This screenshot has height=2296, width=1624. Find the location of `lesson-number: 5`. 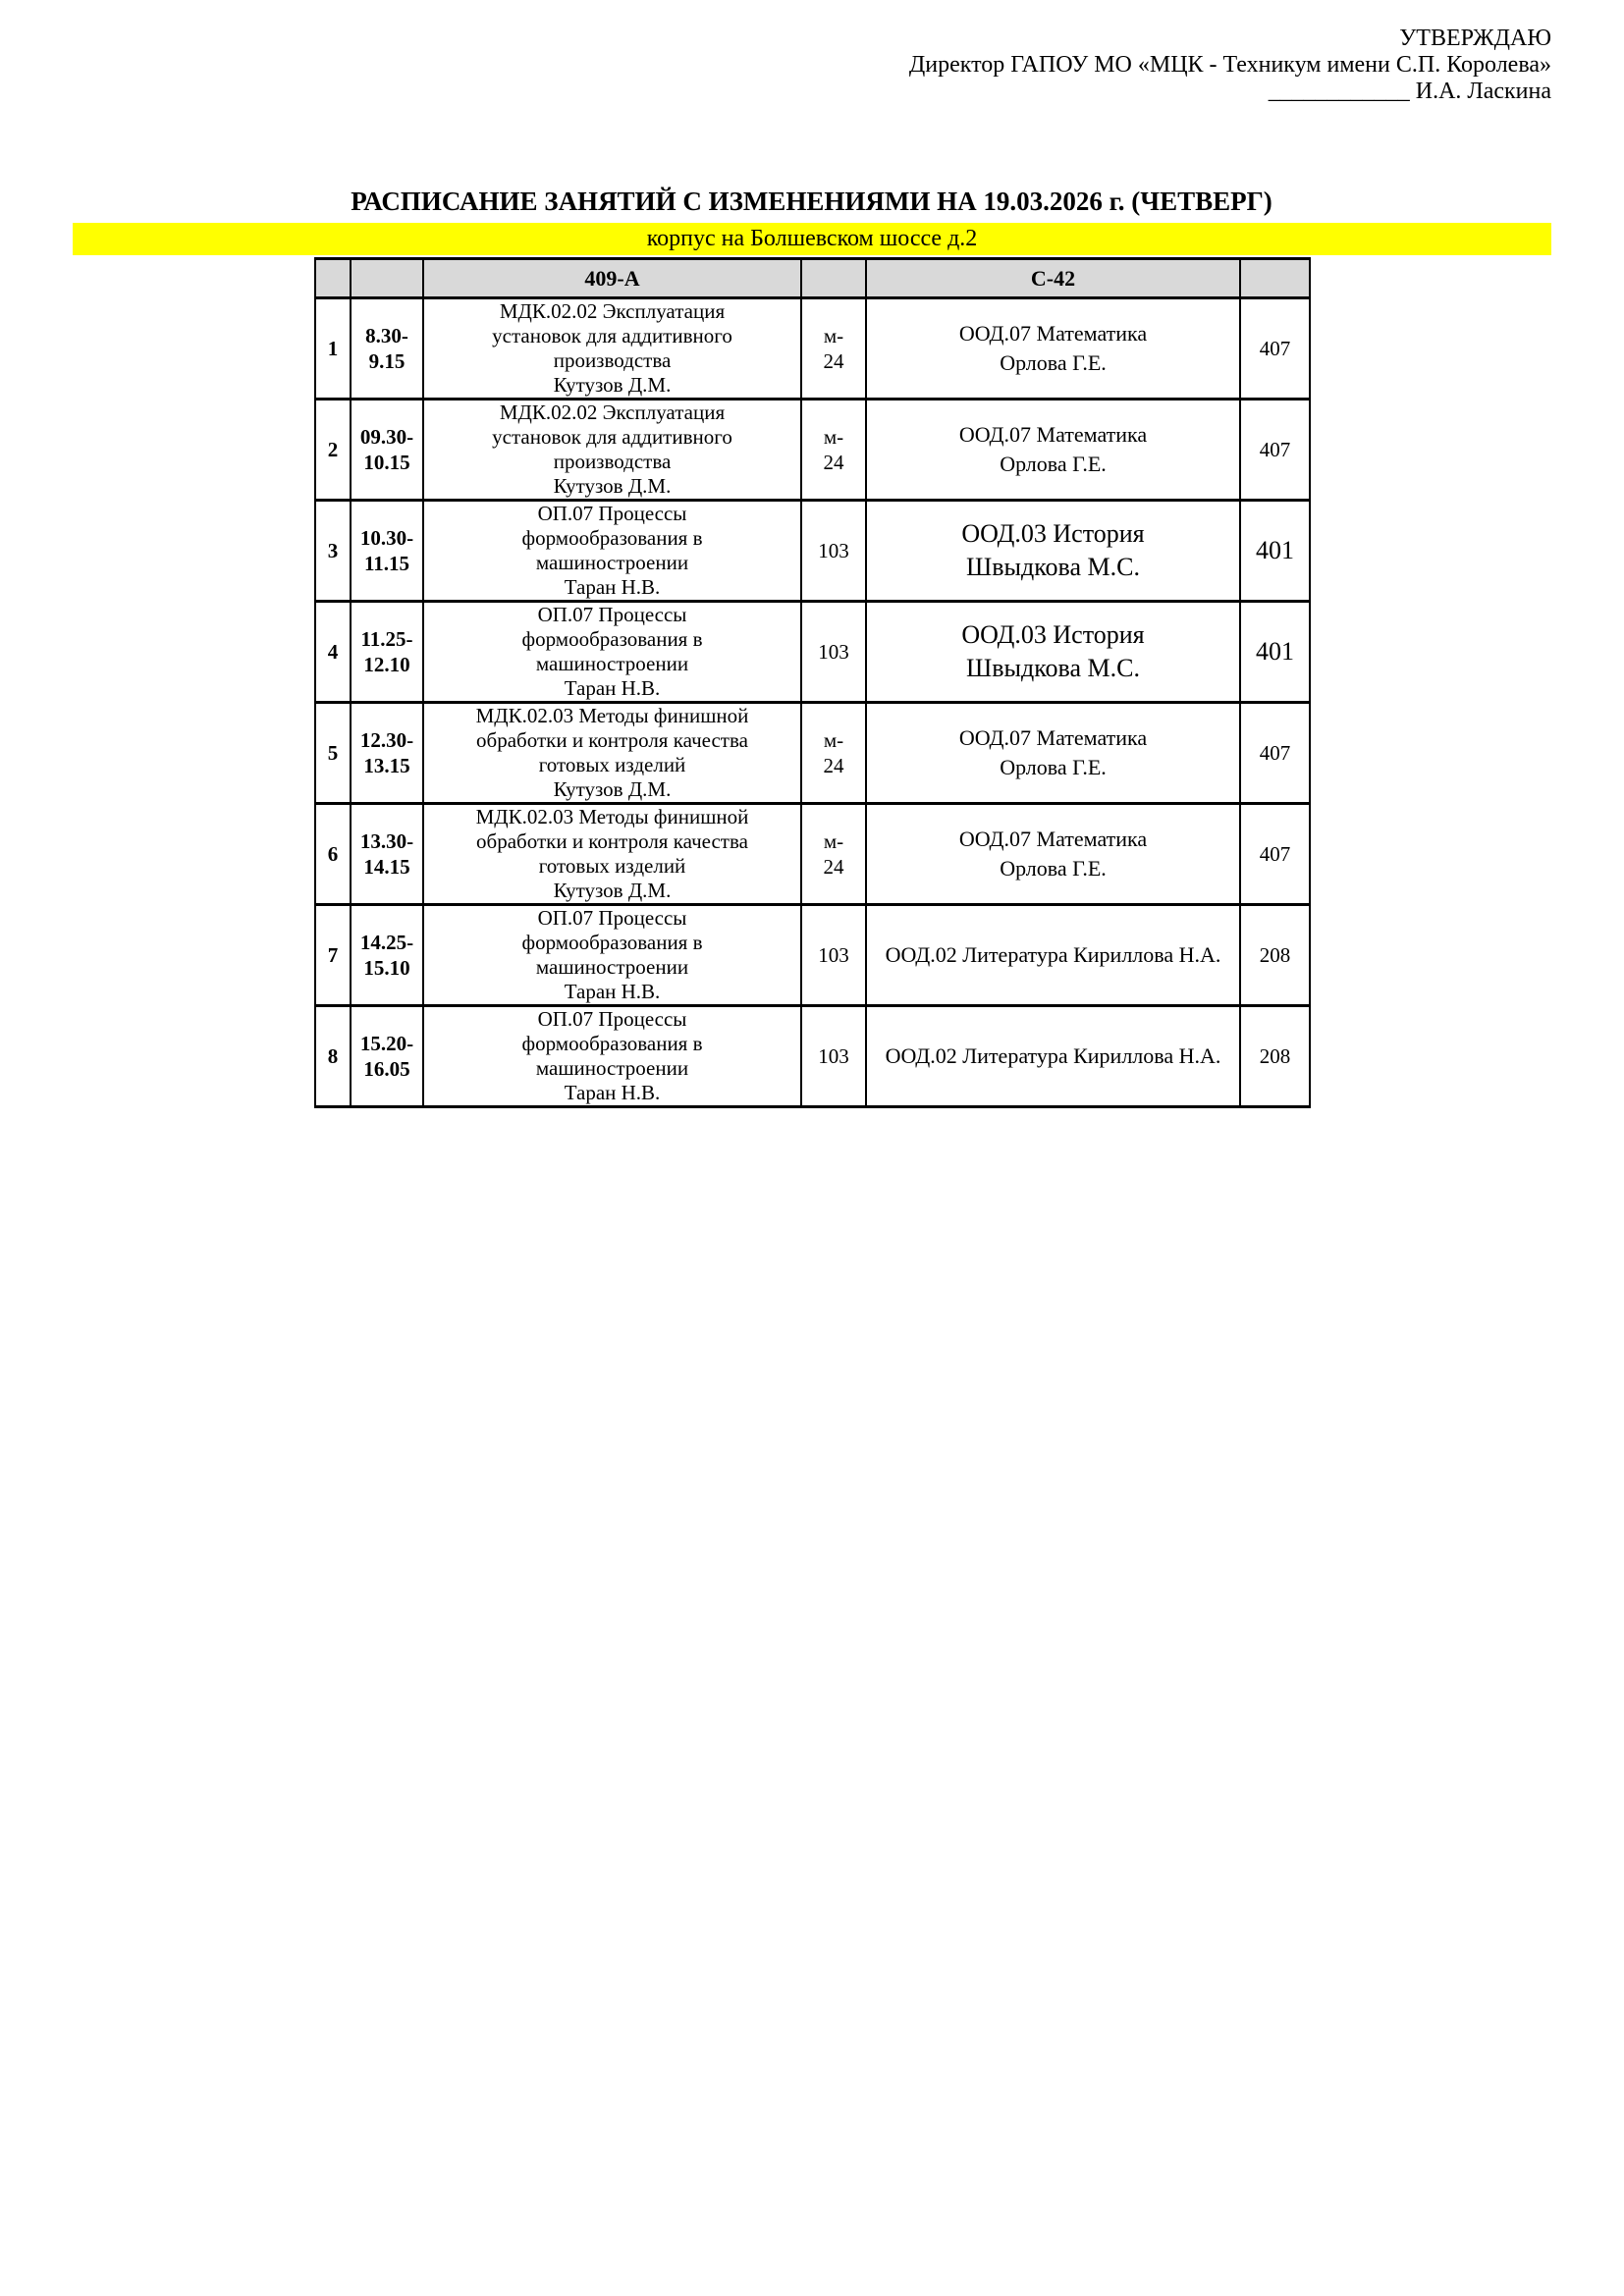

lesson-number: 5 is located at coordinates (333, 753).